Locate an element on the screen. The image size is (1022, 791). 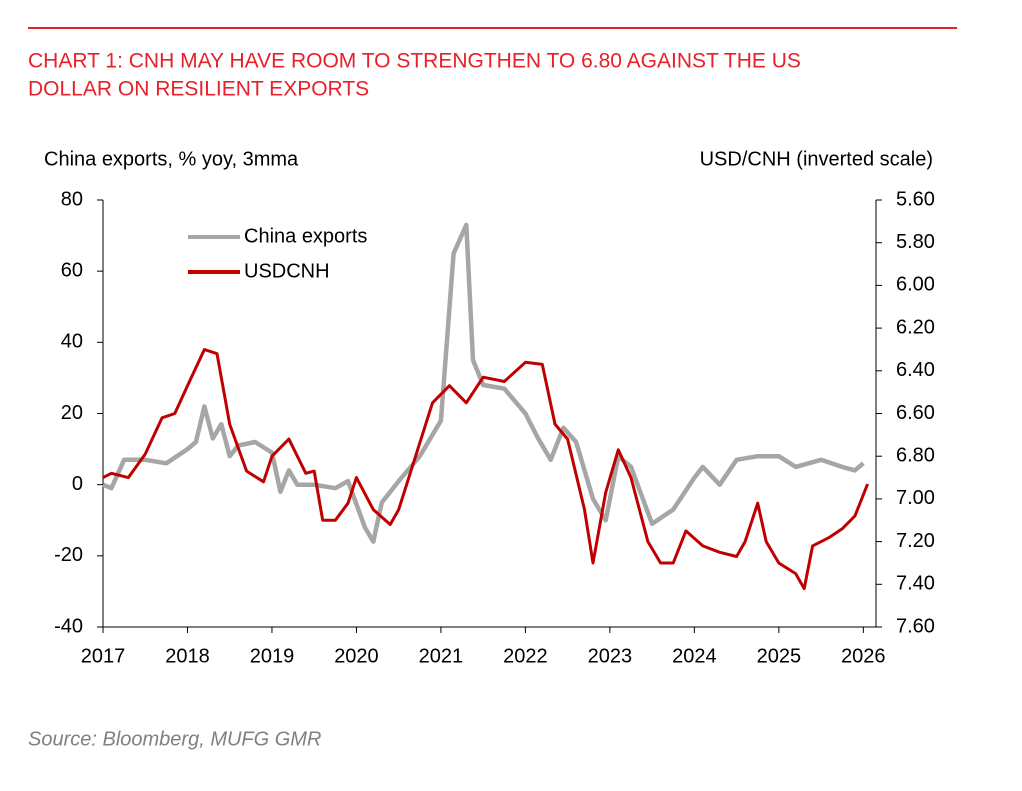
source: Source: Bloomberg, MUFG GMR is located at coordinates (174, 739).